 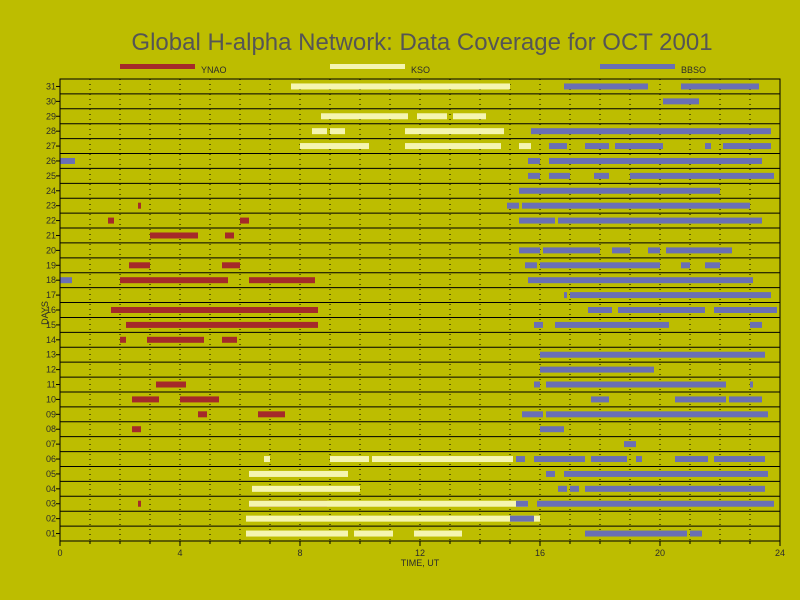 I want to click on x-tick-label: 8, so click(x=299, y=553).